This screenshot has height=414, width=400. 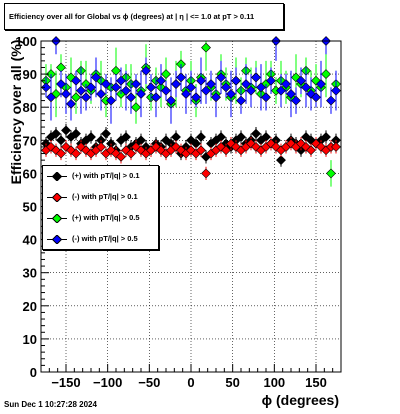 I want to click on legend-label: (+) with pT/|q| > 0.5, so click(x=106, y=217).